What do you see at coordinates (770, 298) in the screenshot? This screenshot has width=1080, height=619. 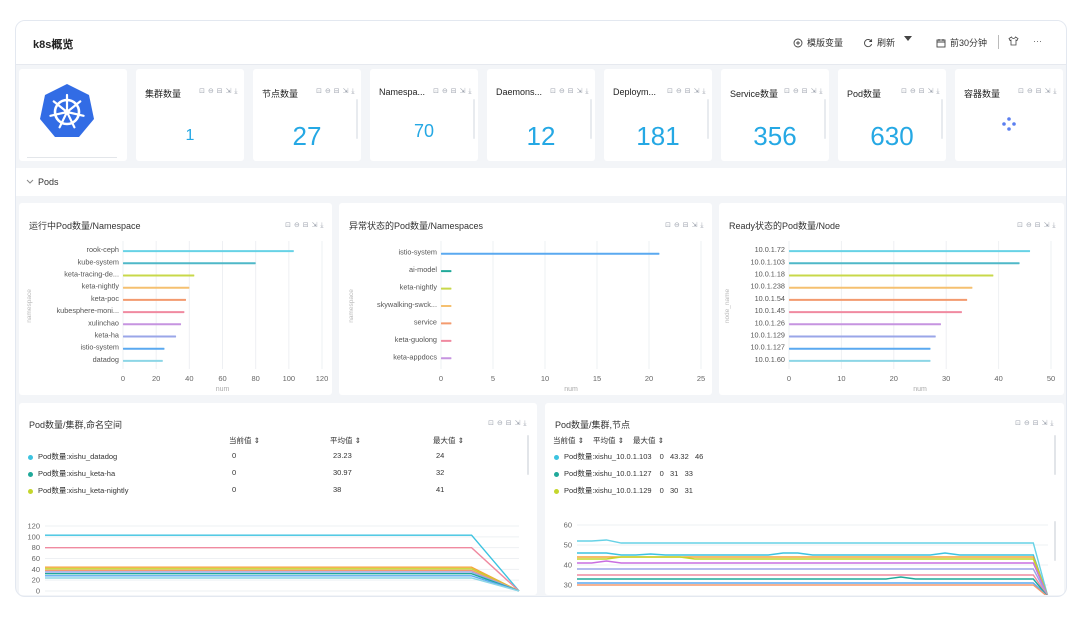 I see `y-category-label: 10.0.1.54` at bounding box center [770, 298].